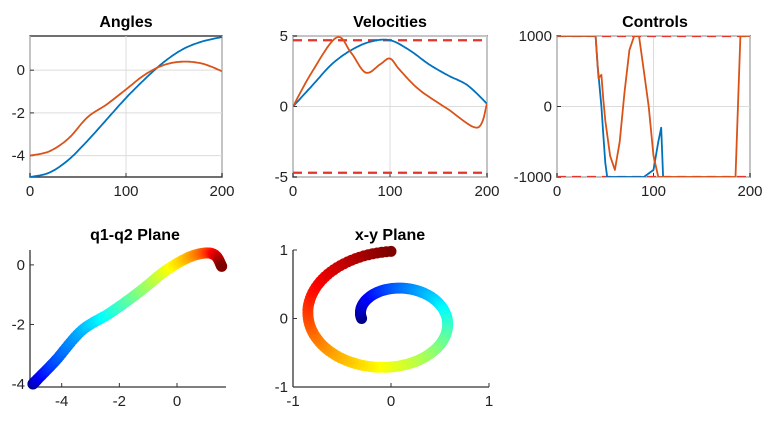 The height and width of the screenshot is (424, 774). Describe the element at coordinates (535, 36) in the screenshot. I see `y-tick-label: 1000` at that location.